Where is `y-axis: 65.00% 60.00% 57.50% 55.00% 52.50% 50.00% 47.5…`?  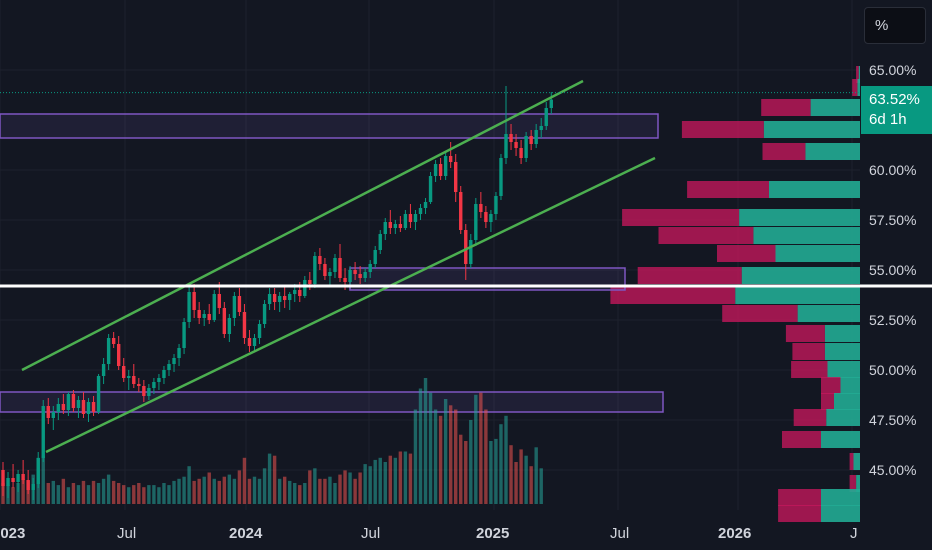 y-axis: 65.00% 60.00% 57.50% 55.00% 52.50% 50.00% 47.5… is located at coordinates (892, 270).